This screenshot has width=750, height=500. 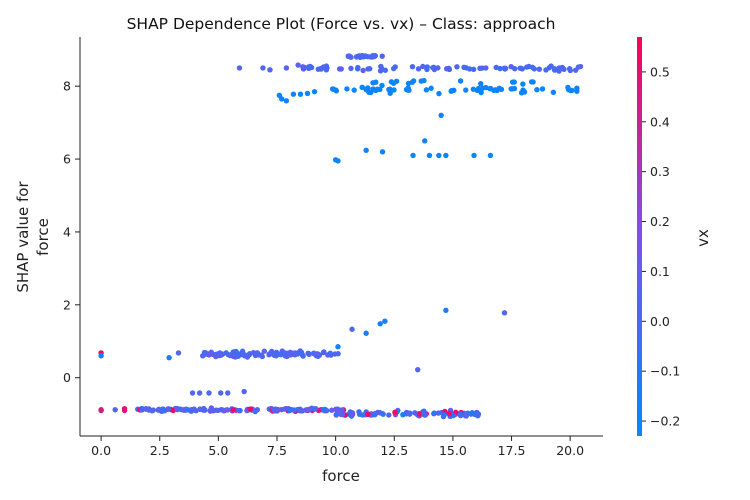 I want to click on x-tick-label: 0.0, so click(x=101, y=450).